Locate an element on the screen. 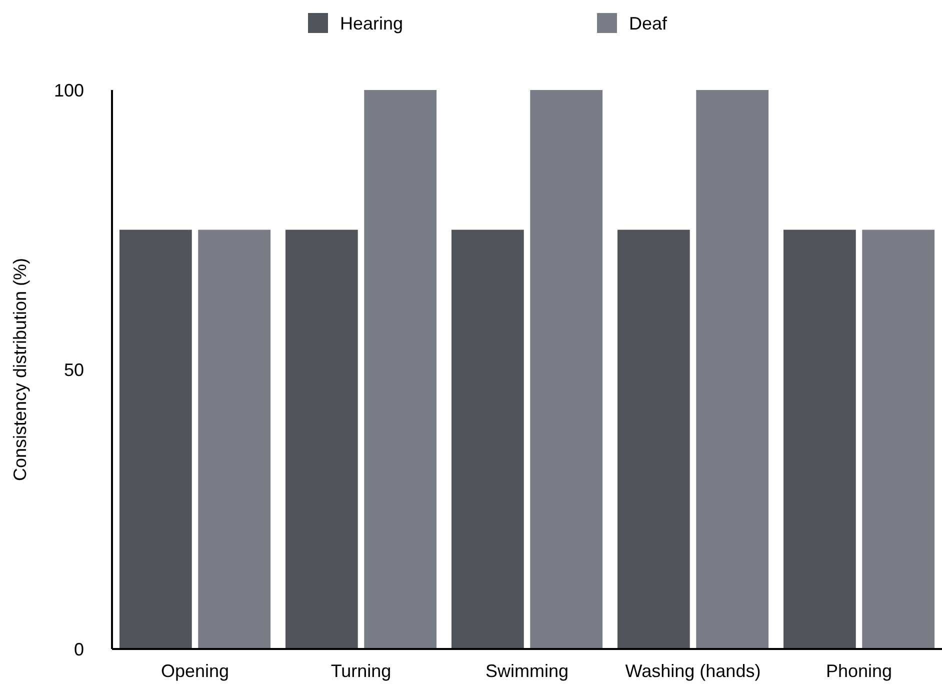  legend-label: Hearing is located at coordinates (372, 23).